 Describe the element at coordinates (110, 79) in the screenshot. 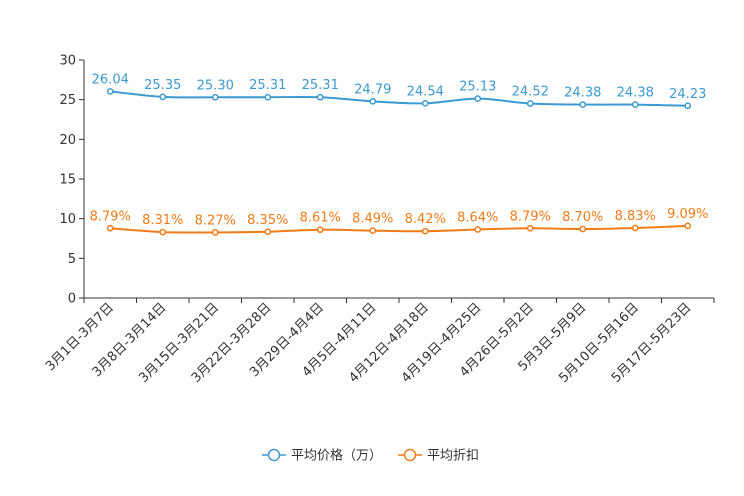

I see `data-label: 26.04` at that location.